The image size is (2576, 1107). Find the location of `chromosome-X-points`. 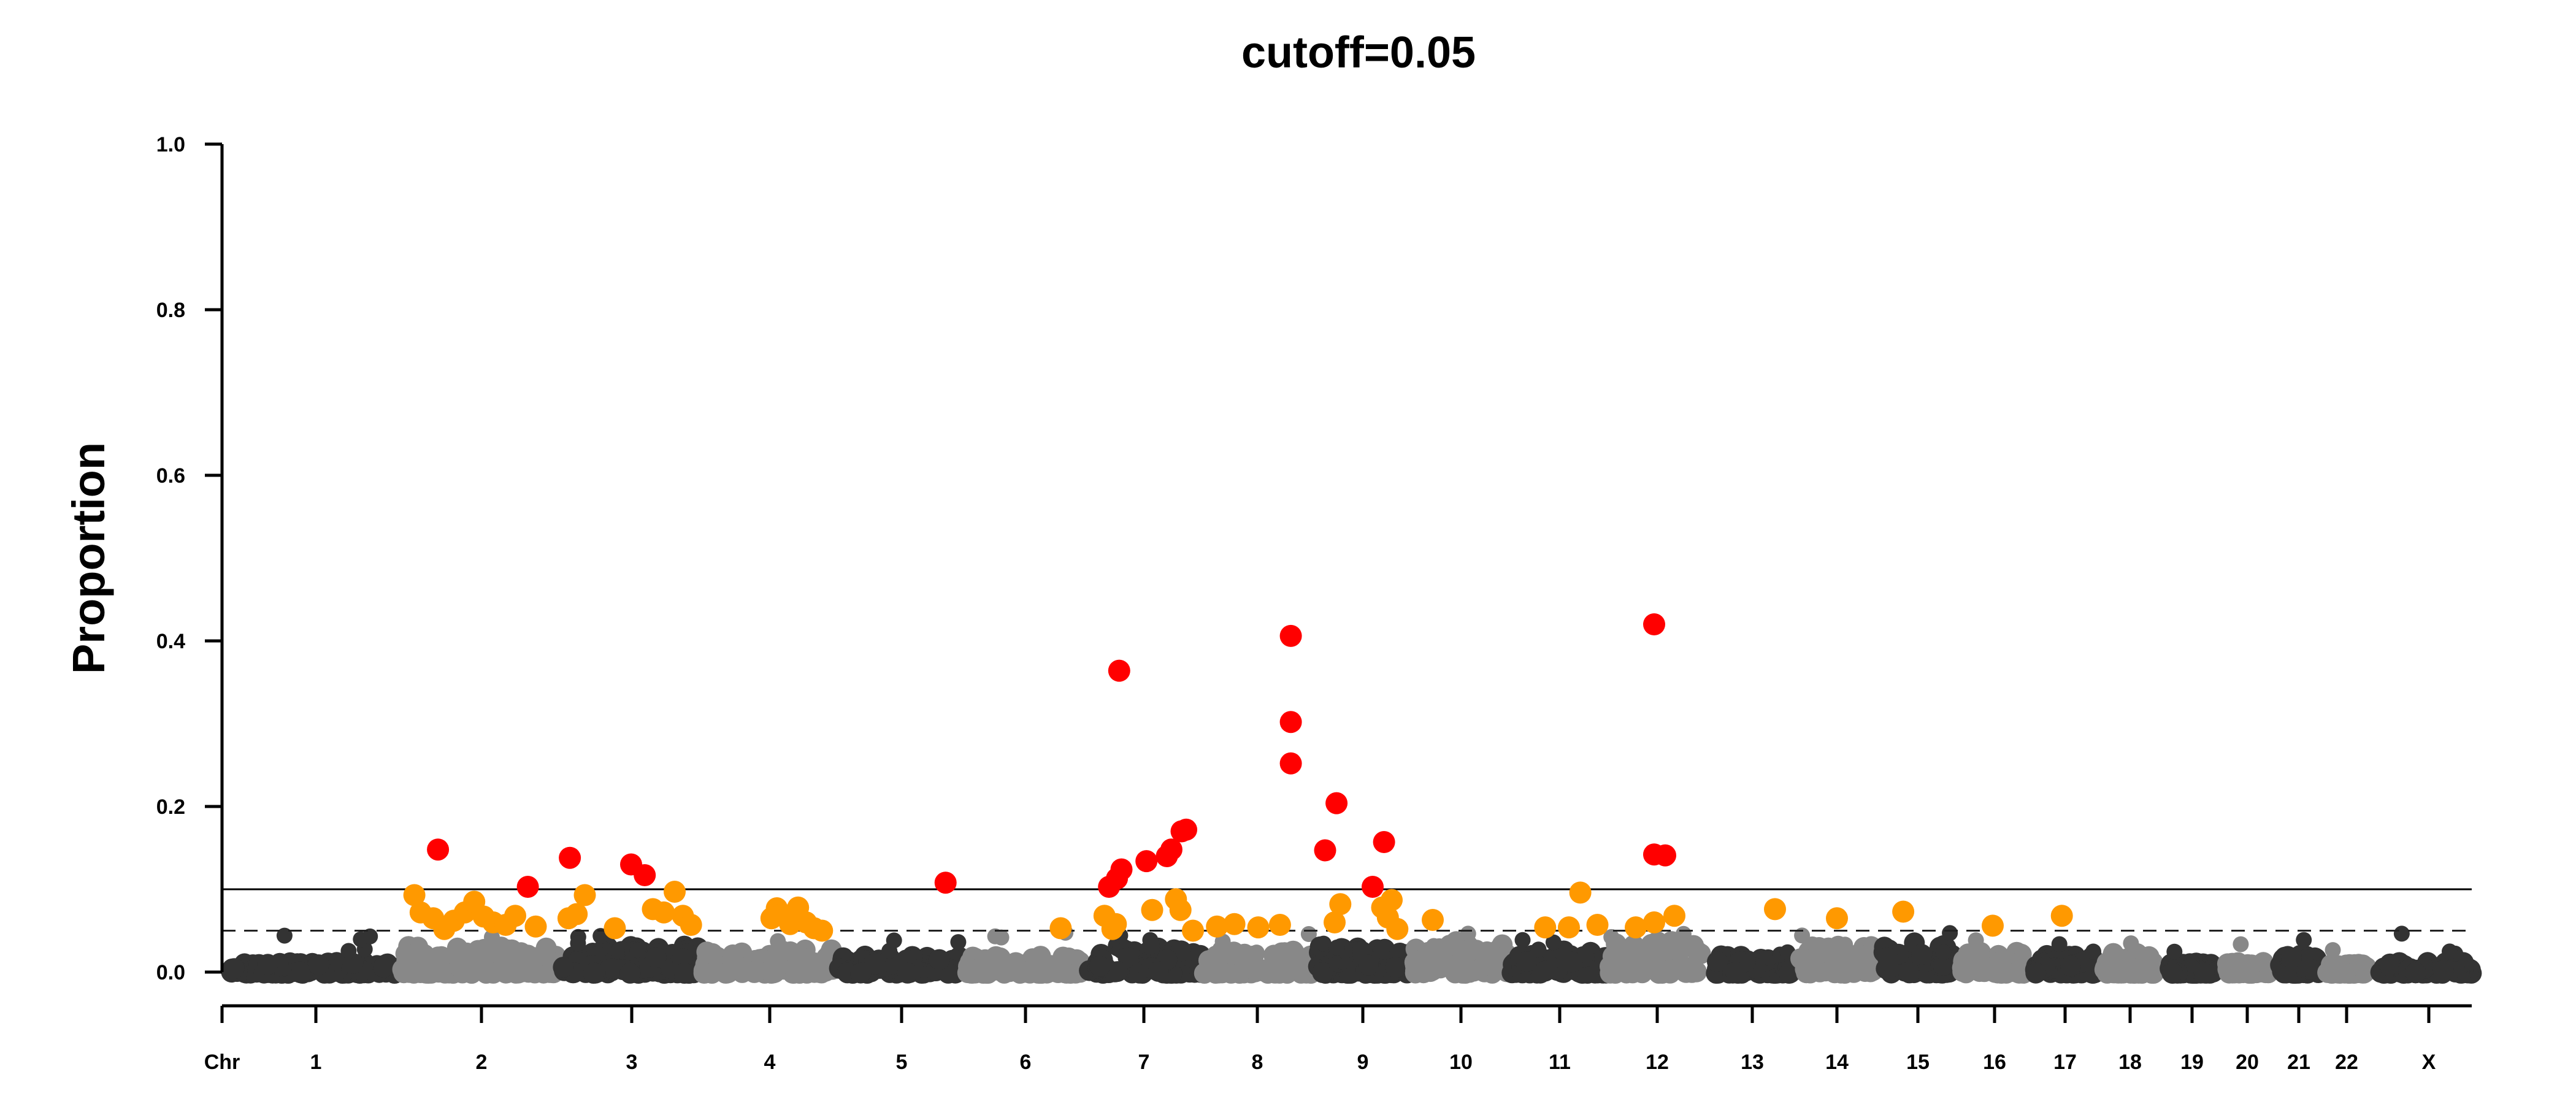

chromosome-X-points is located at coordinates (2426, 954).